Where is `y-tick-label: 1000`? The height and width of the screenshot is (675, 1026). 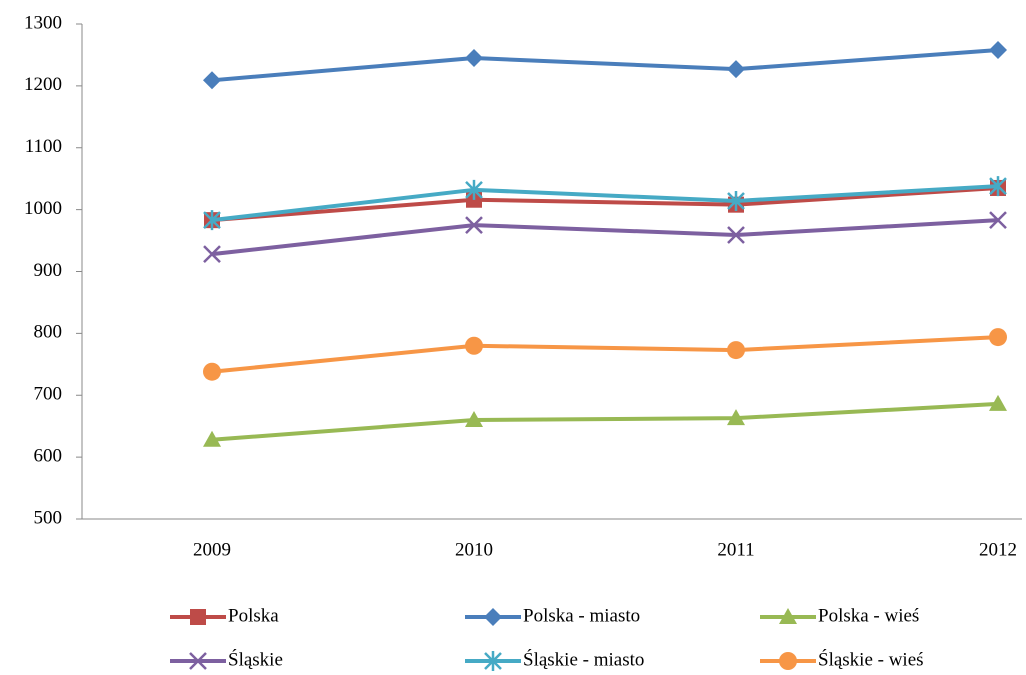
y-tick-label: 1000 is located at coordinates (43, 208).